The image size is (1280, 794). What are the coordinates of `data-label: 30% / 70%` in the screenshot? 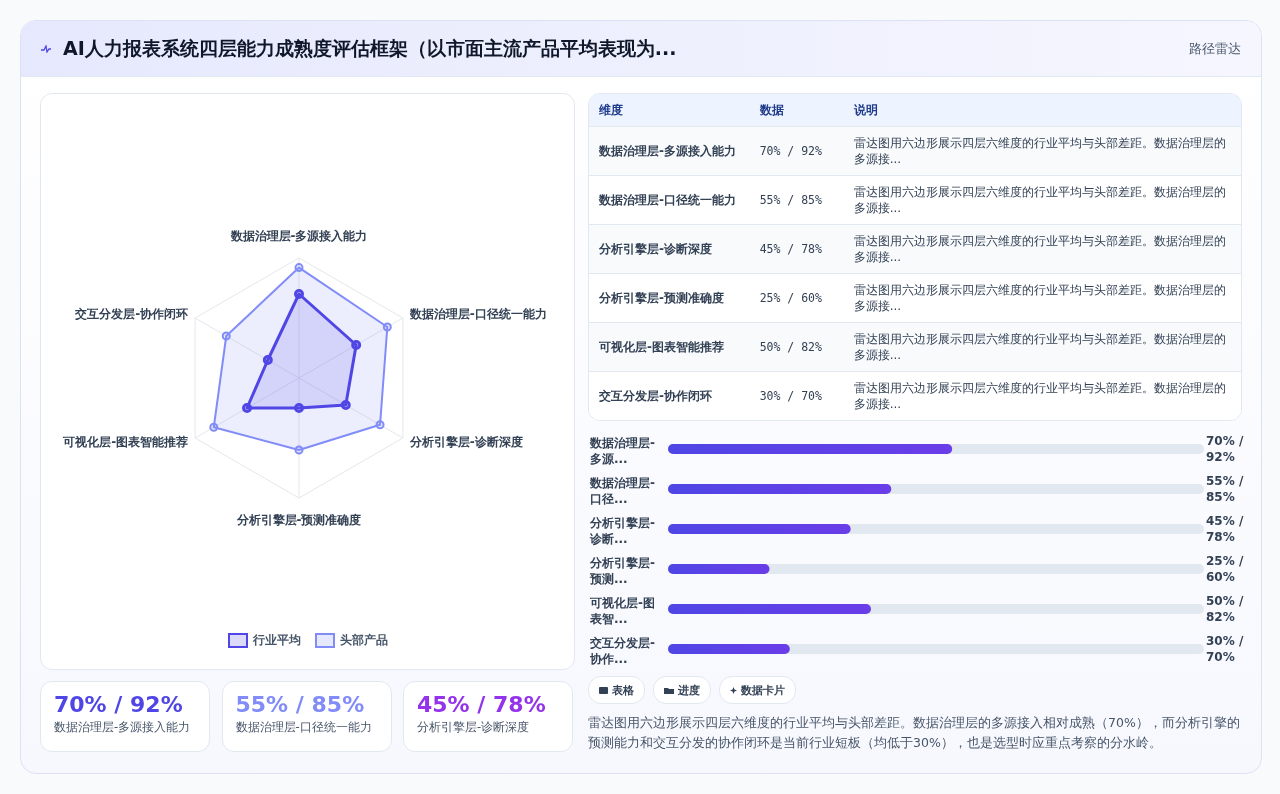 It's located at (1225, 649).